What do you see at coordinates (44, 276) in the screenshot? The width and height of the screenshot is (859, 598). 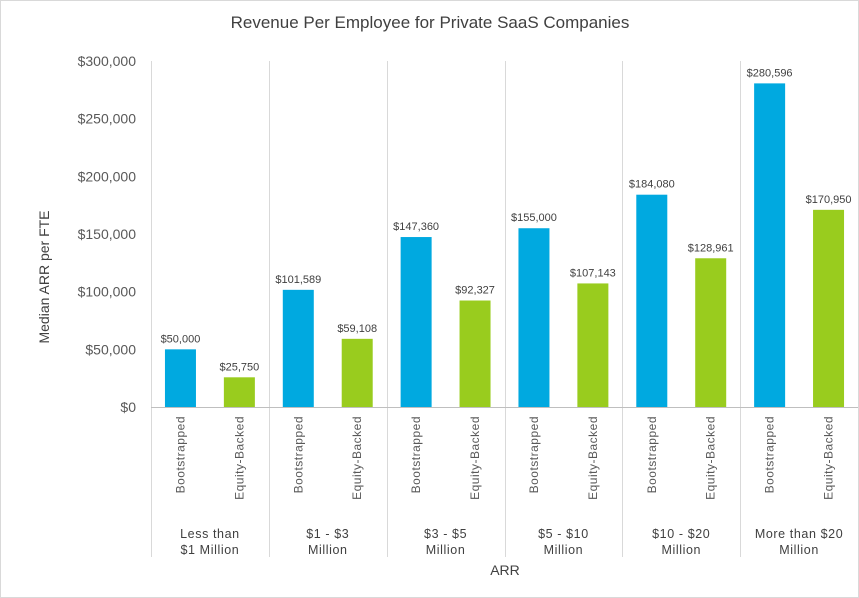 I see `y-axis-label: Median ARR per FTE` at bounding box center [44, 276].